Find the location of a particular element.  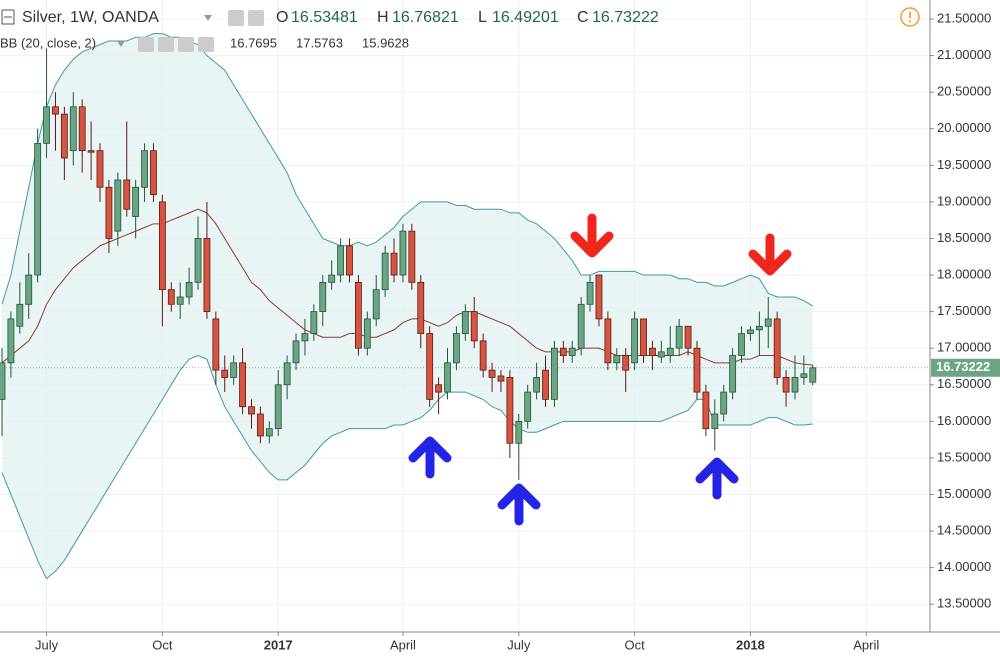

alert-icon is located at coordinates (910, 17).